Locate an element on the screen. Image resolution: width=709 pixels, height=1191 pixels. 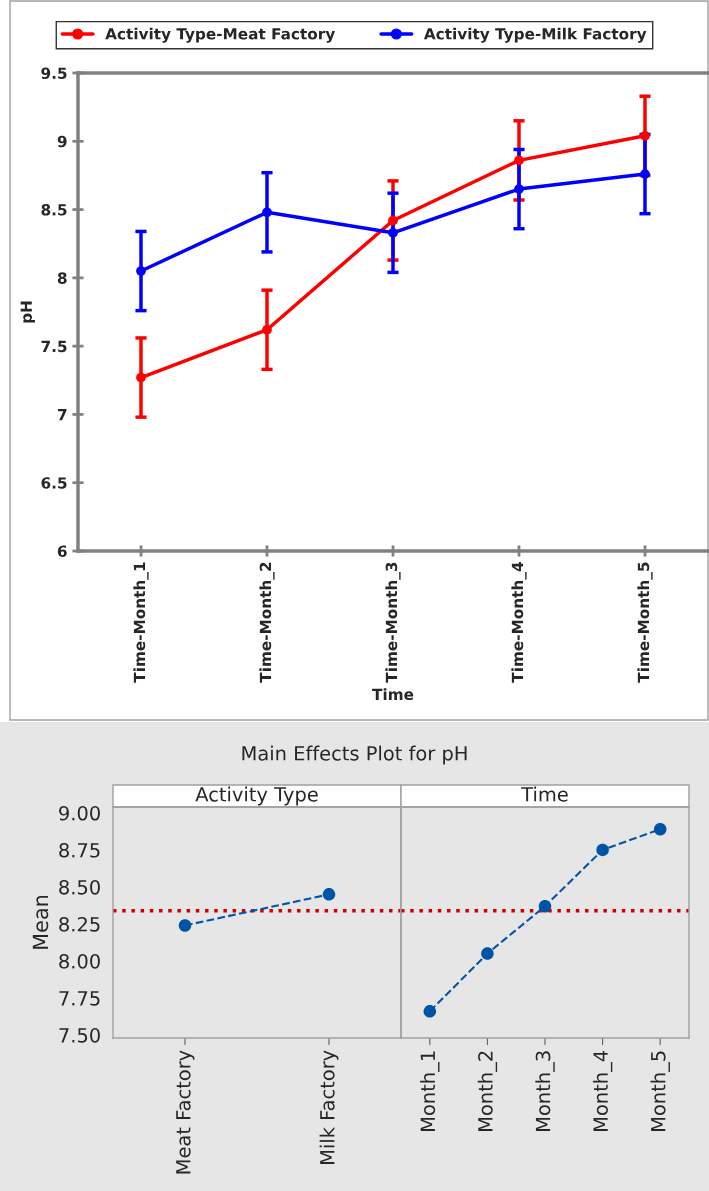
y-tick-label: 8.50 is located at coordinates (79, 887).